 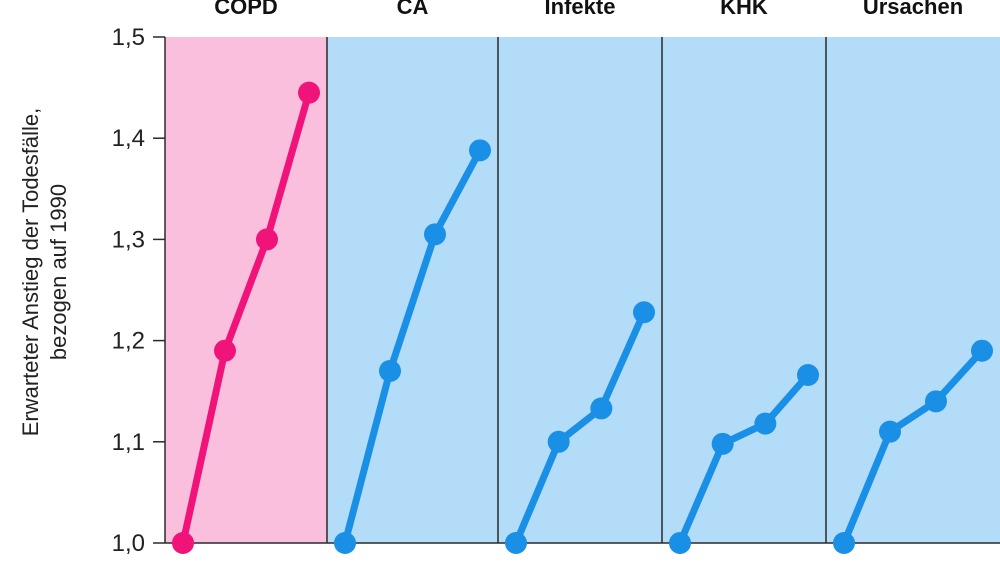 What do you see at coordinates (128, 239) in the screenshot?
I see `y-tick-label-3: 1,3` at bounding box center [128, 239].